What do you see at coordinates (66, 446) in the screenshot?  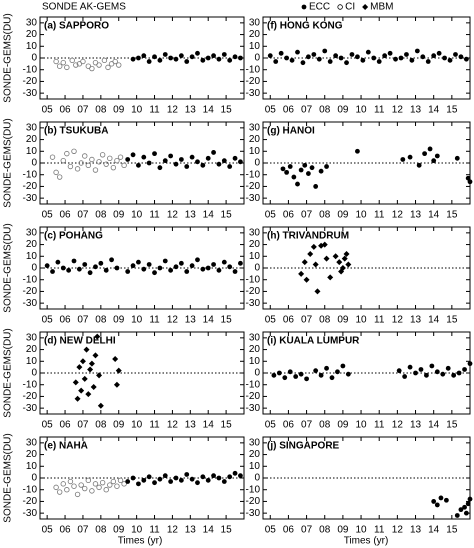 I see `panel-title: (e) NAHA` at bounding box center [66, 446].